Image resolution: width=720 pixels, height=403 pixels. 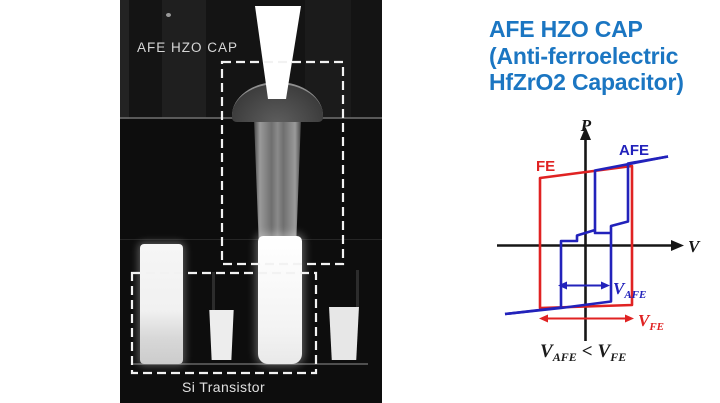 I want to click on inequality-rhs-main: V, so click(x=605, y=351).